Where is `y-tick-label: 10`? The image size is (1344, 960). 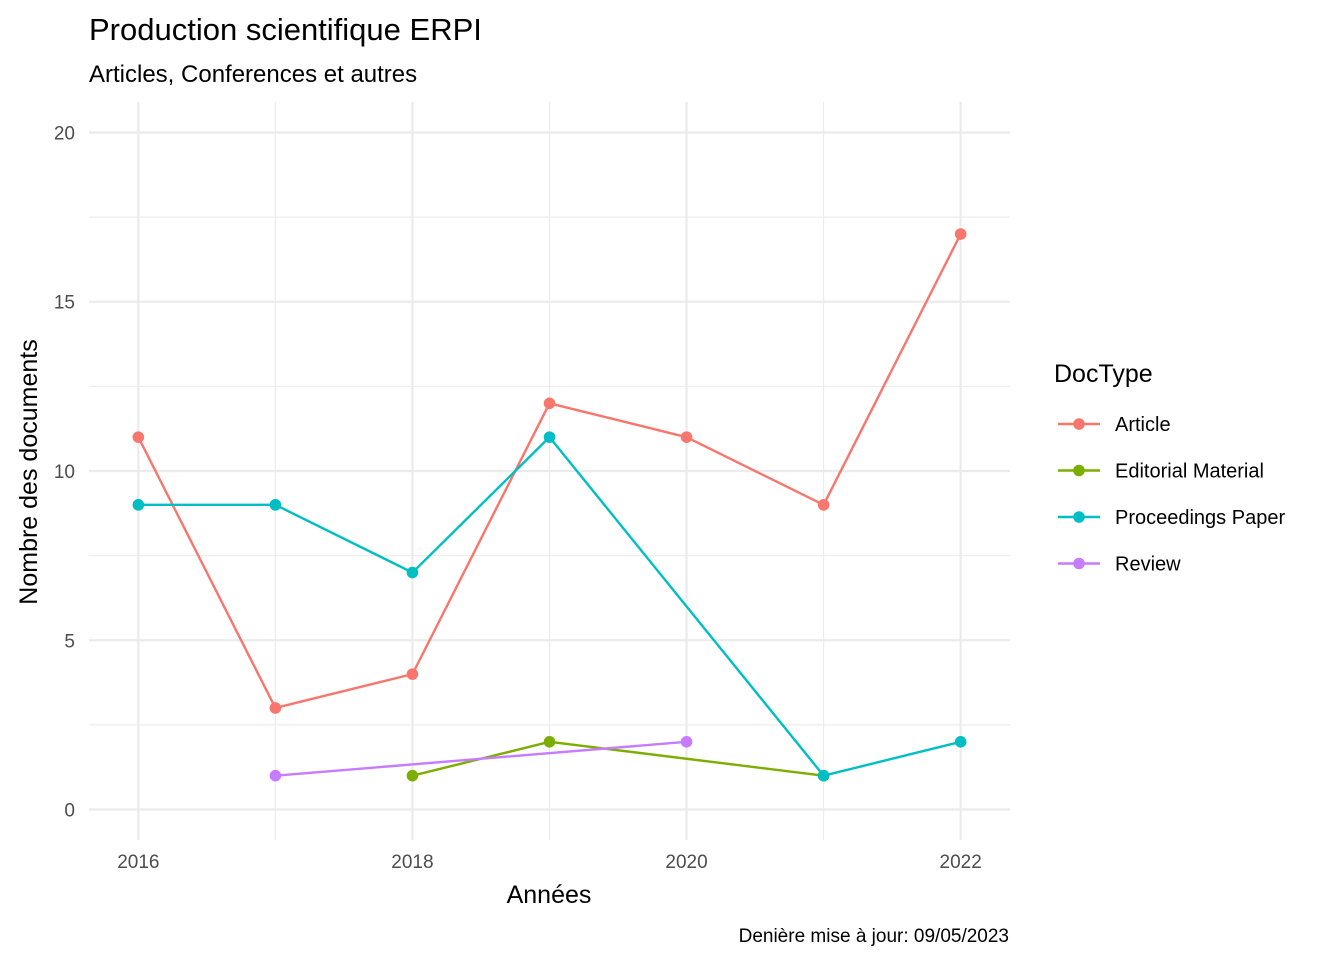
y-tick-label: 10 is located at coordinates (64, 472).